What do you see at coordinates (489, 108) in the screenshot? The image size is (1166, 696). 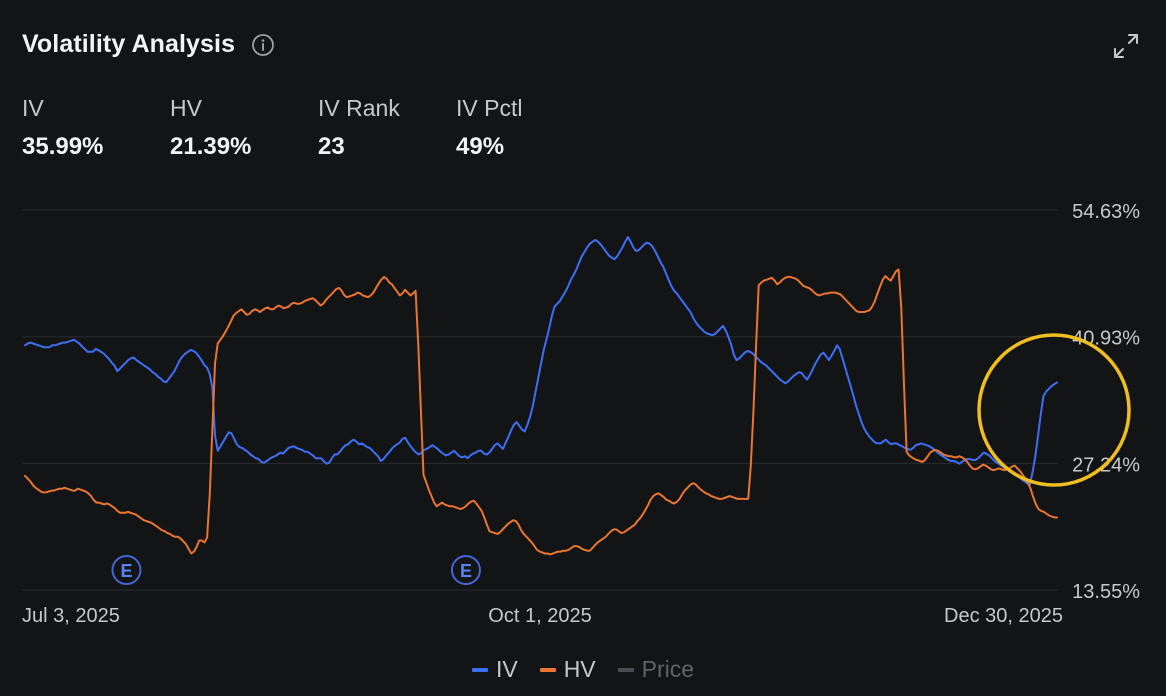 I see `stat-label: IV Pctl` at bounding box center [489, 108].